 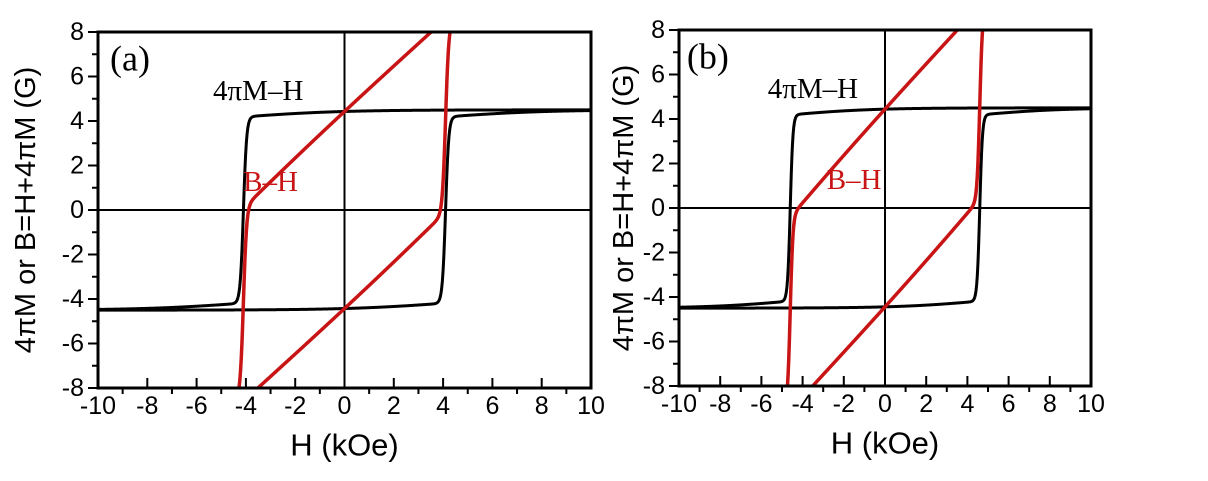 What do you see at coordinates (708, 57) in the screenshot?
I see `panel-letter: (b)` at bounding box center [708, 57].